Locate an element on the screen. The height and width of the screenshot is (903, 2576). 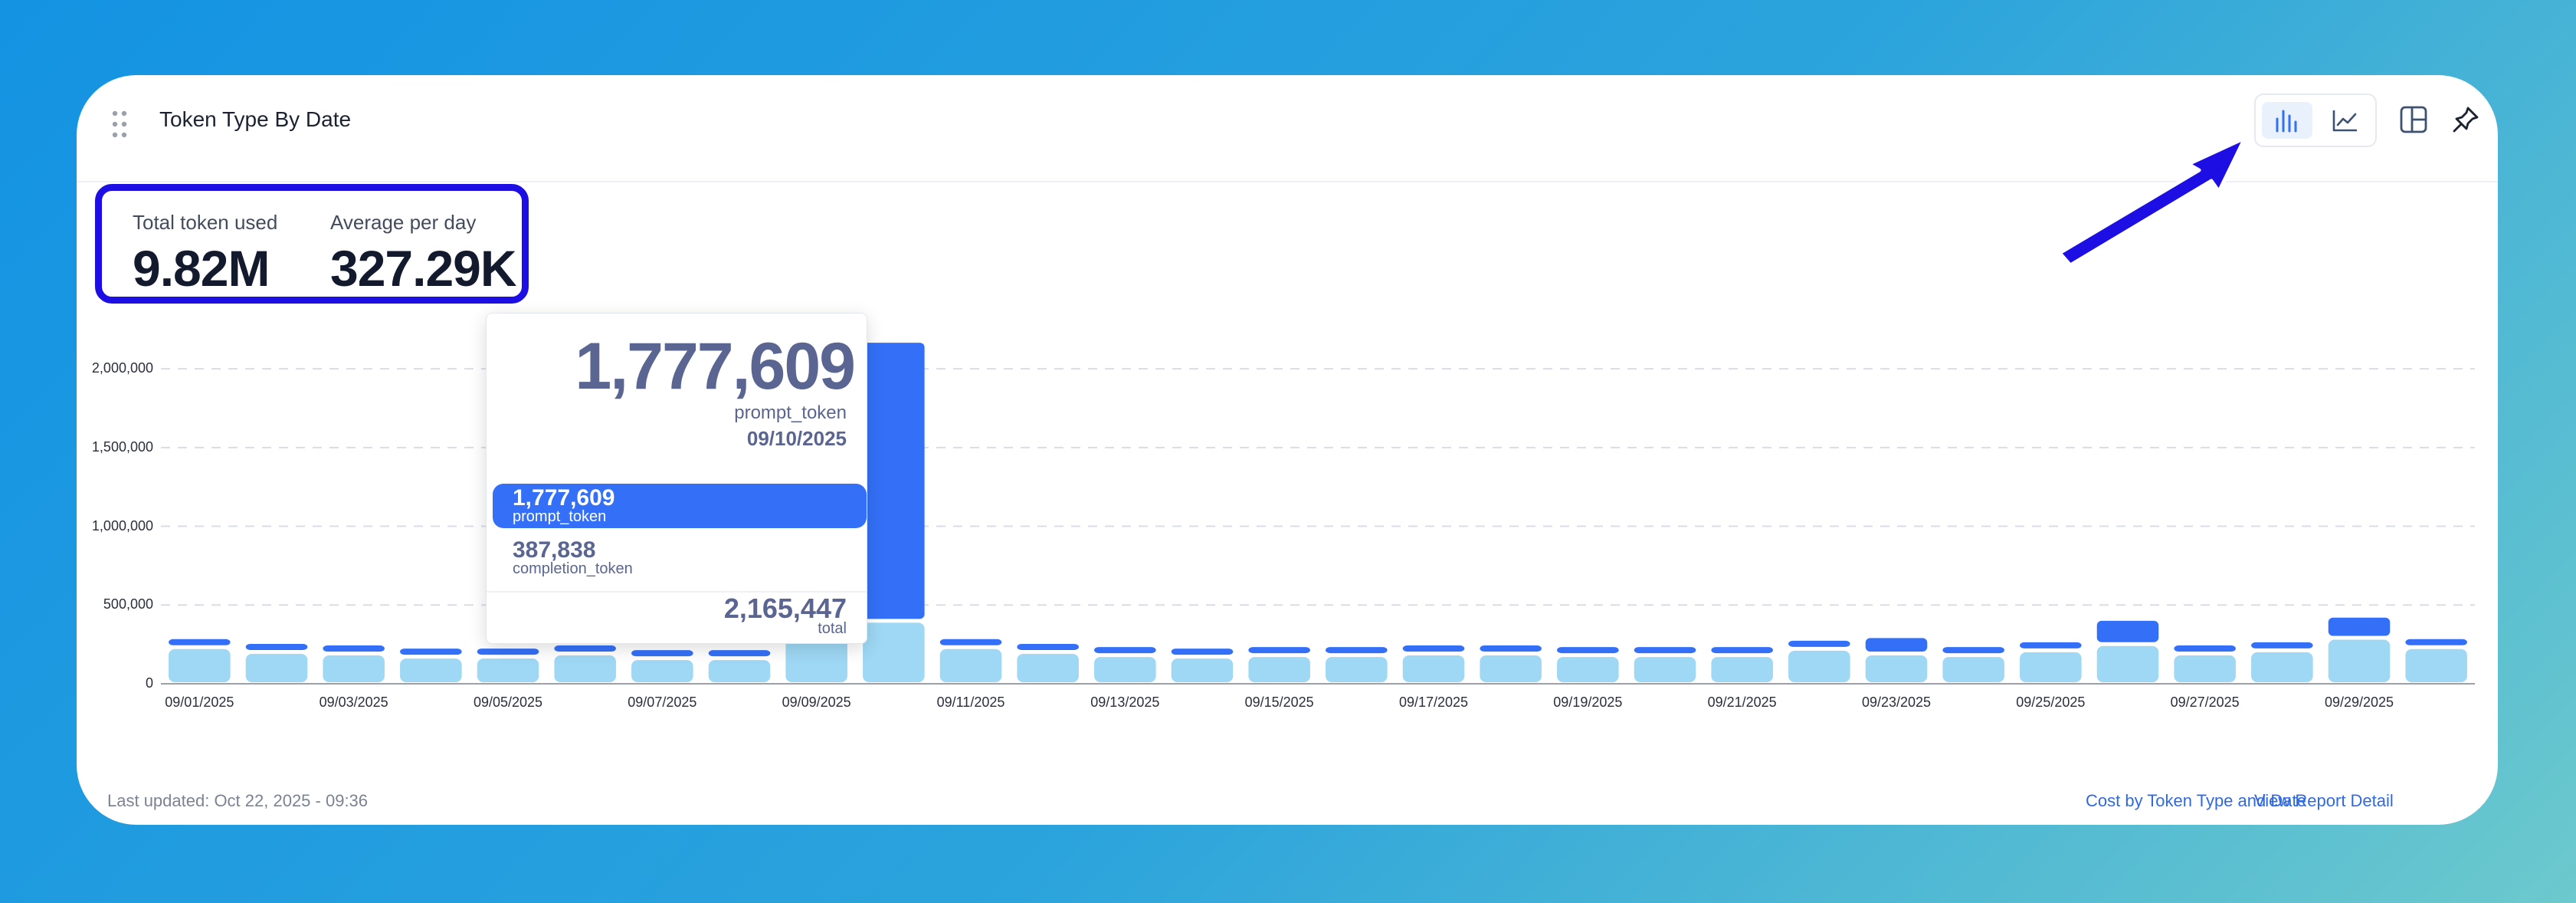
card-title: Token Type By Date is located at coordinates (256, 119).